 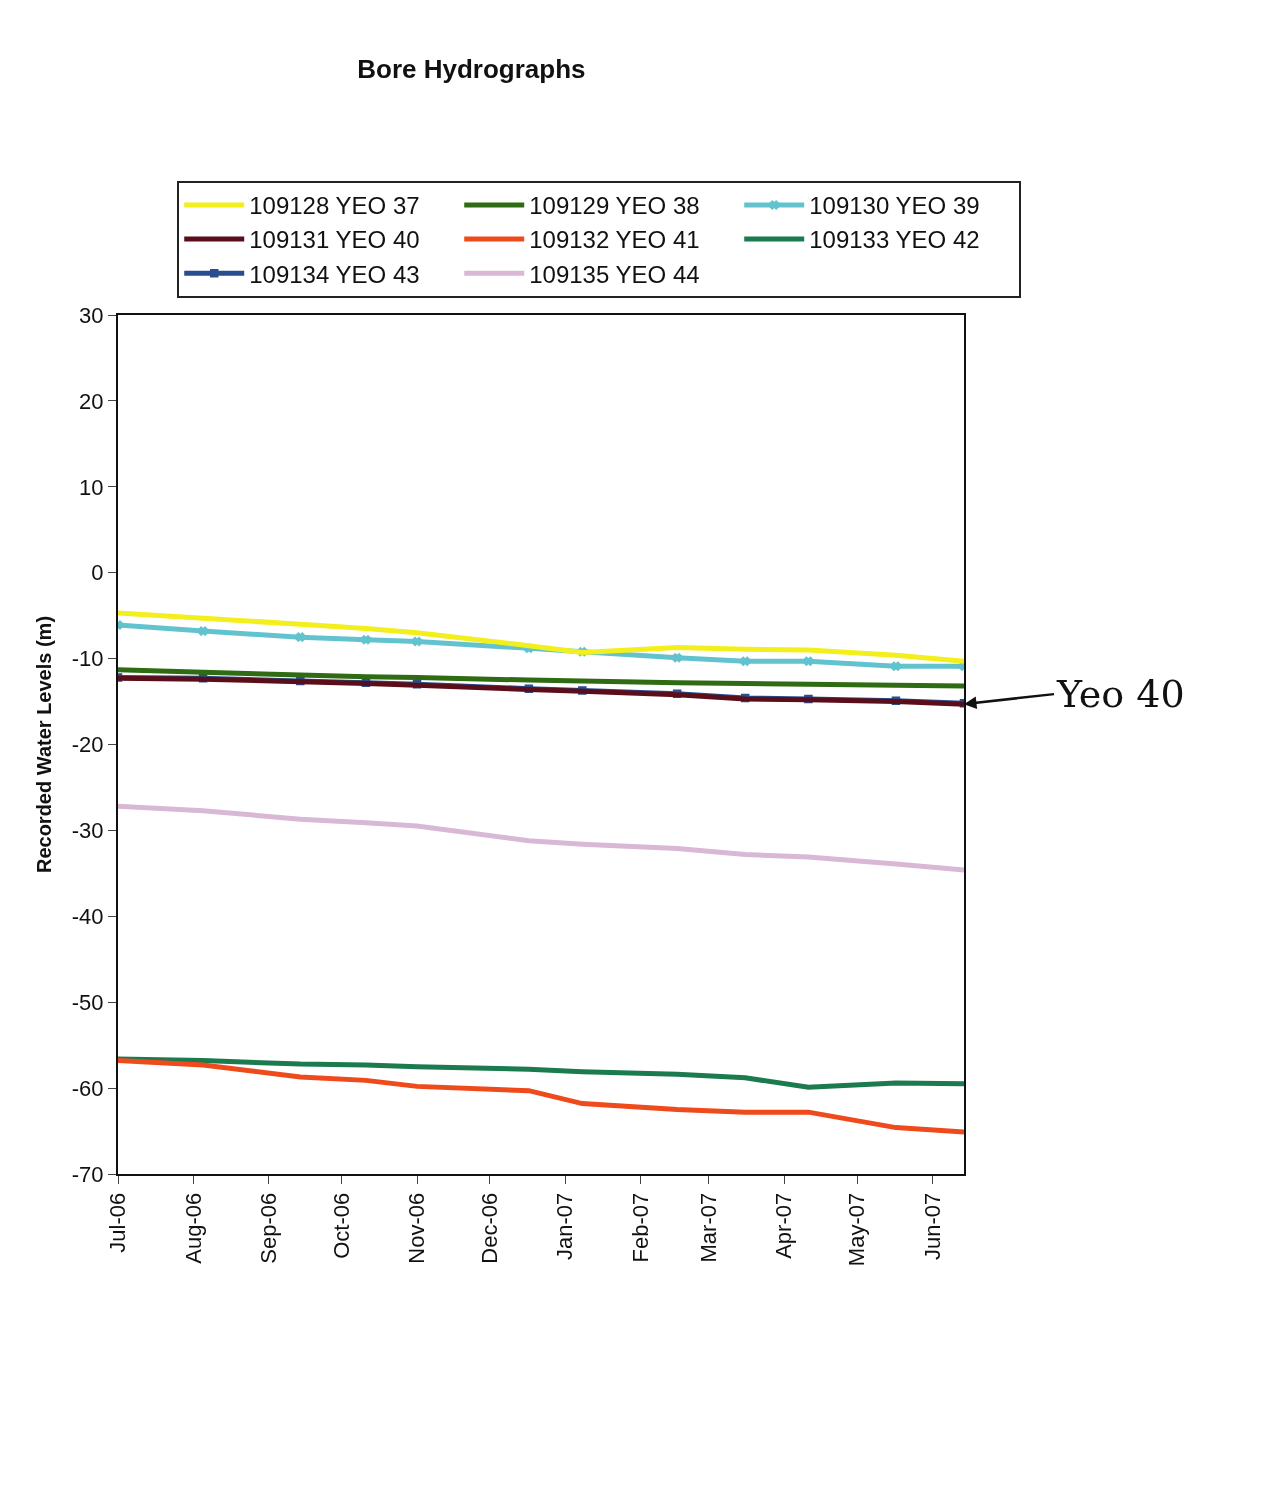 What do you see at coordinates (490, 1228) in the screenshot?
I see `x-tick-label: Dec-06` at bounding box center [490, 1228].